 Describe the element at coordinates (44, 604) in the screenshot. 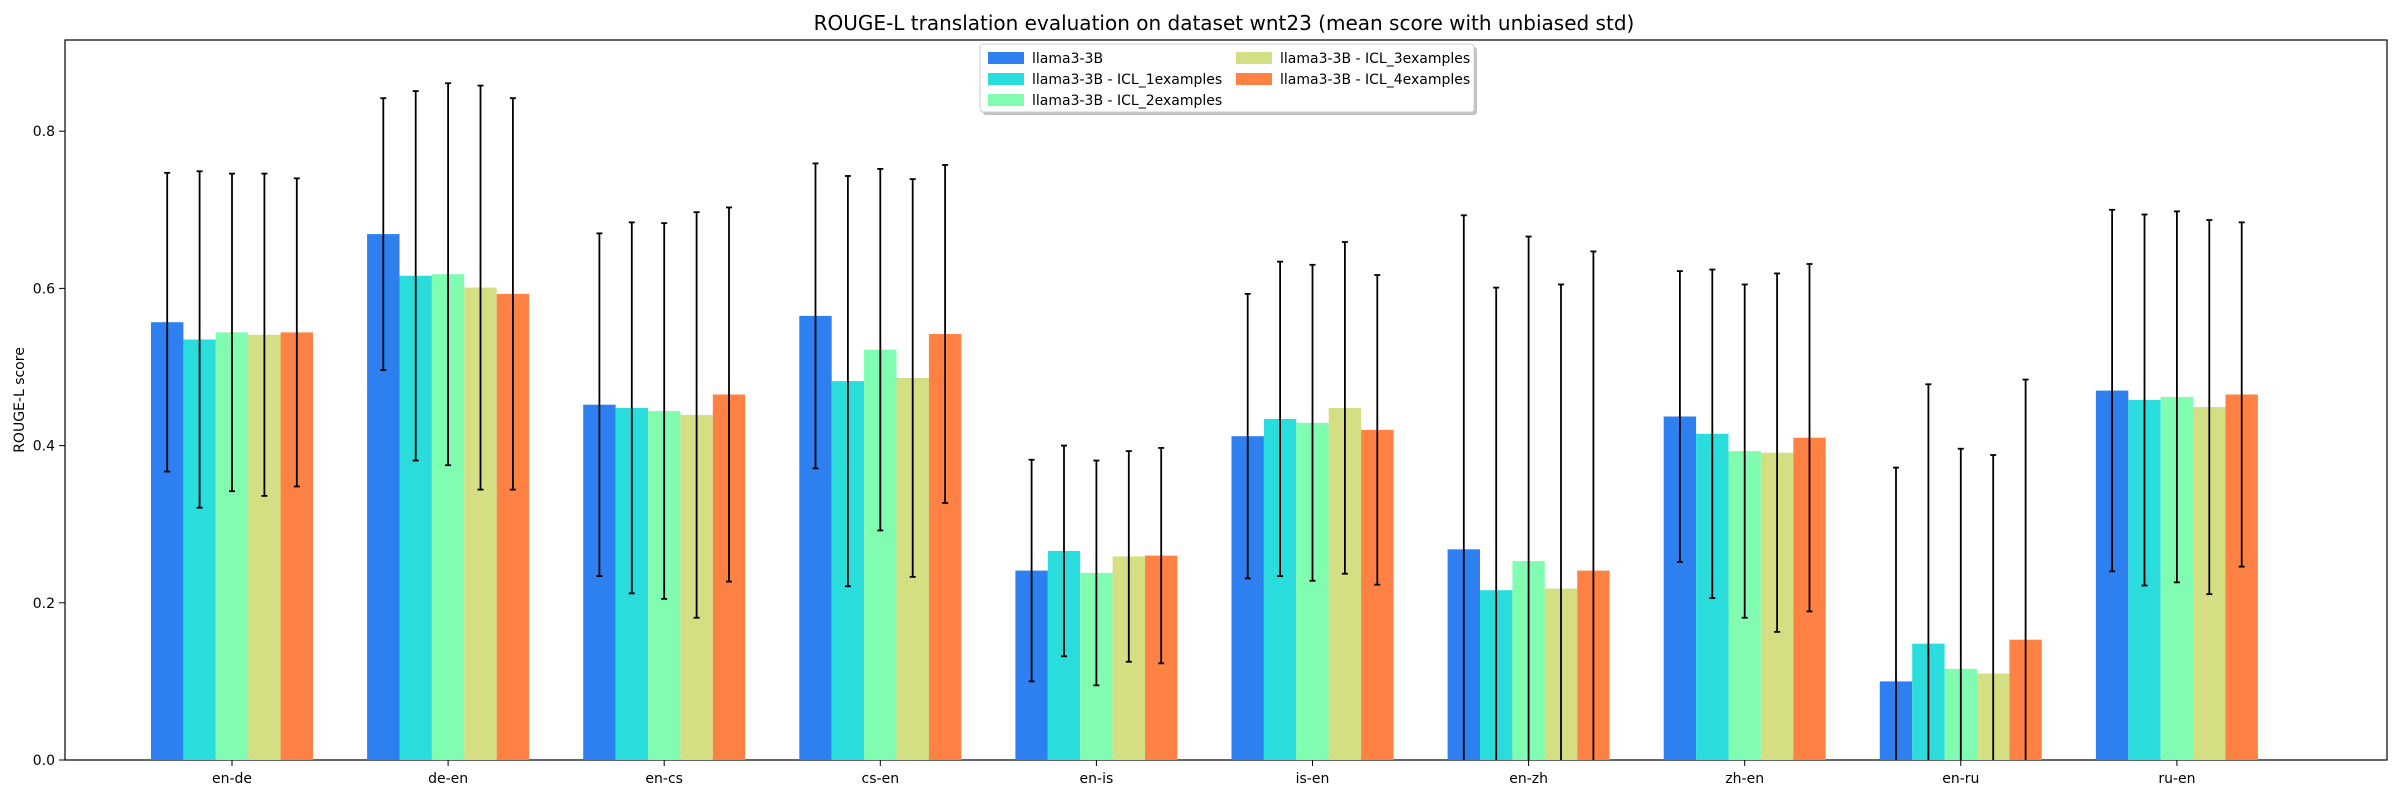

I see `y-tick-label: 0.2` at that location.